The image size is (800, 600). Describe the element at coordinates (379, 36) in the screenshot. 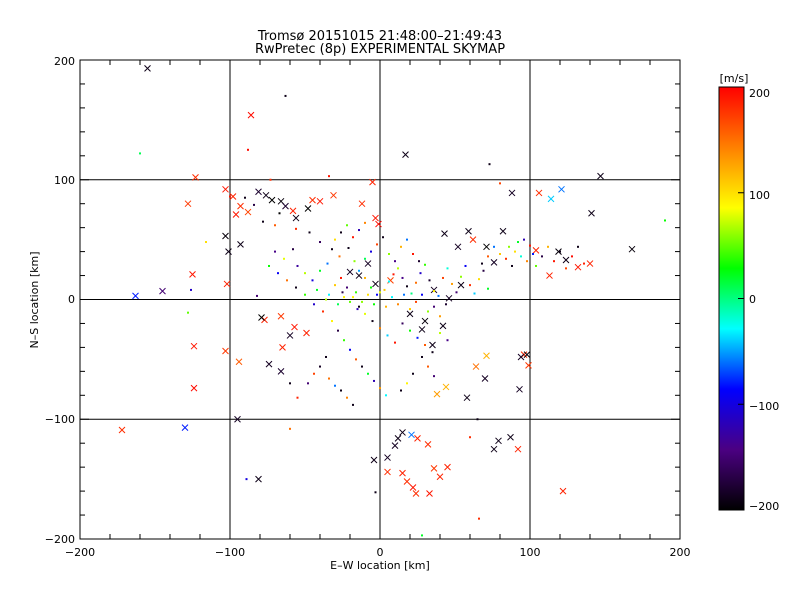

I see `chart-title: Tromsø 20151015 21:48:00–21:49:43` at that location.